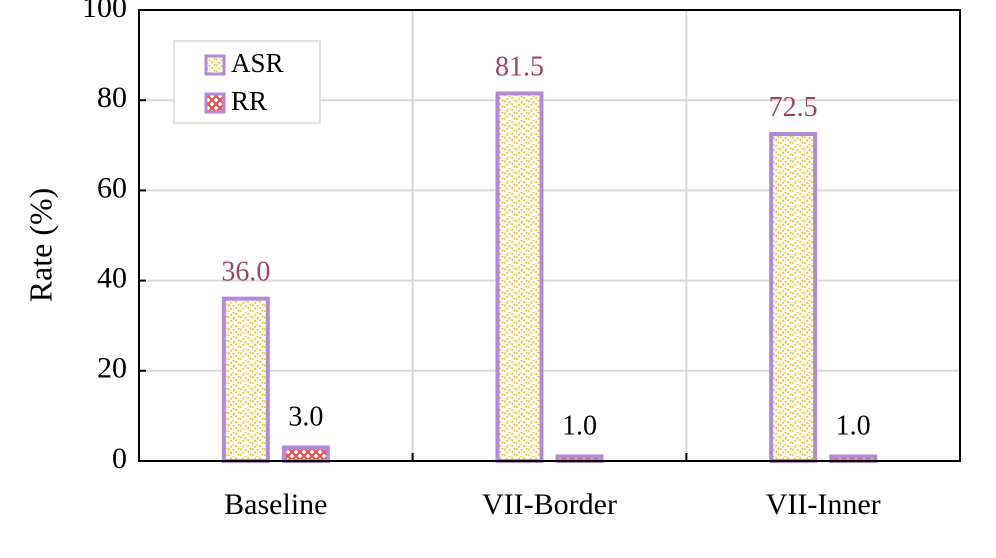 This screenshot has width=996, height=558. Describe the element at coordinates (519, 277) in the screenshot. I see `bar-asr-vii-border` at that location.